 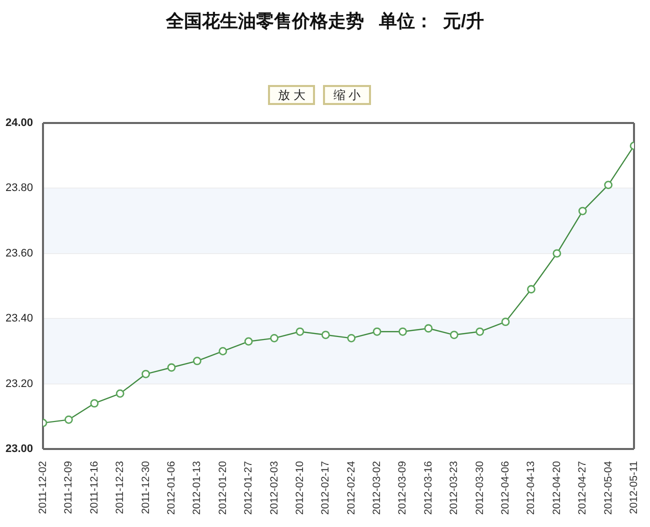 What do you see at coordinates (351, 487) in the screenshot?
I see `x-tick-label: 2012-02-24` at bounding box center [351, 487].